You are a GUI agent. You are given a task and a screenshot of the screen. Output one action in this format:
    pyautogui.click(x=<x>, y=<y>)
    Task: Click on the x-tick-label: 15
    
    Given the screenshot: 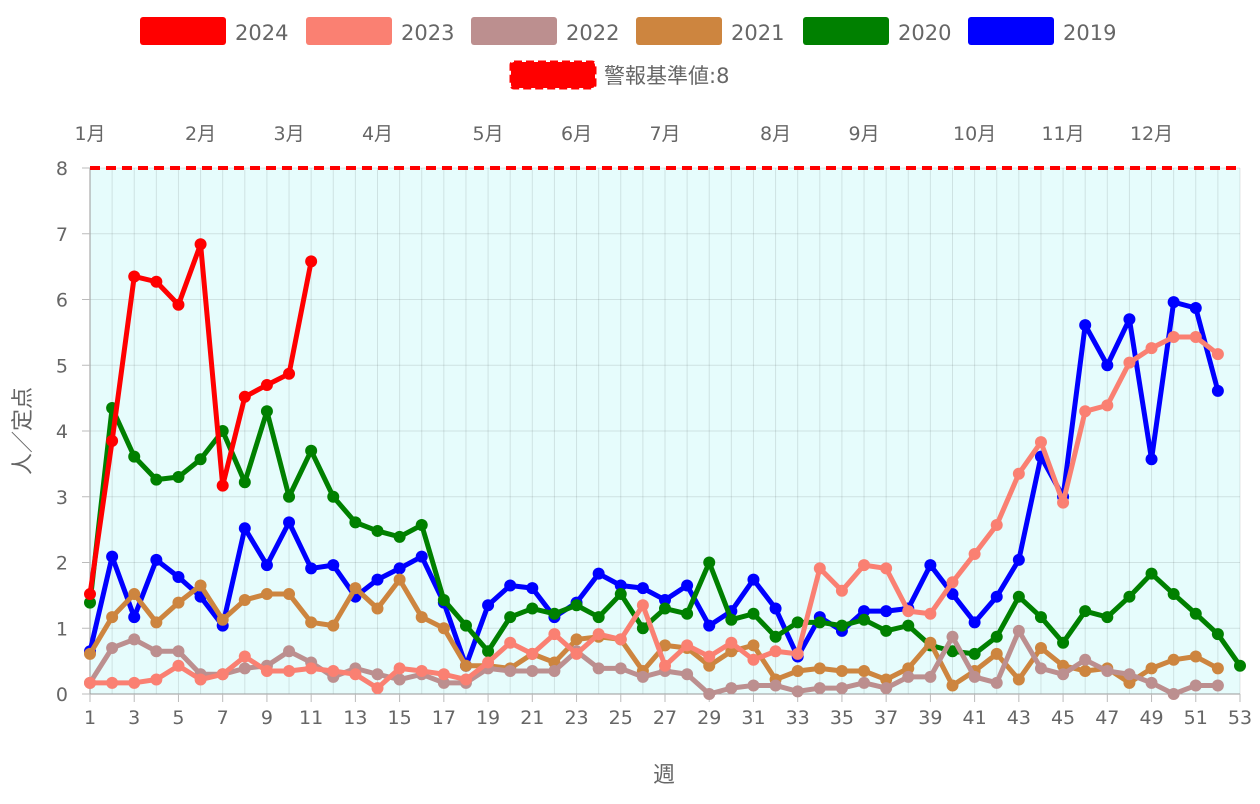 What is the action you would take?
    pyautogui.click(x=400, y=718)
    